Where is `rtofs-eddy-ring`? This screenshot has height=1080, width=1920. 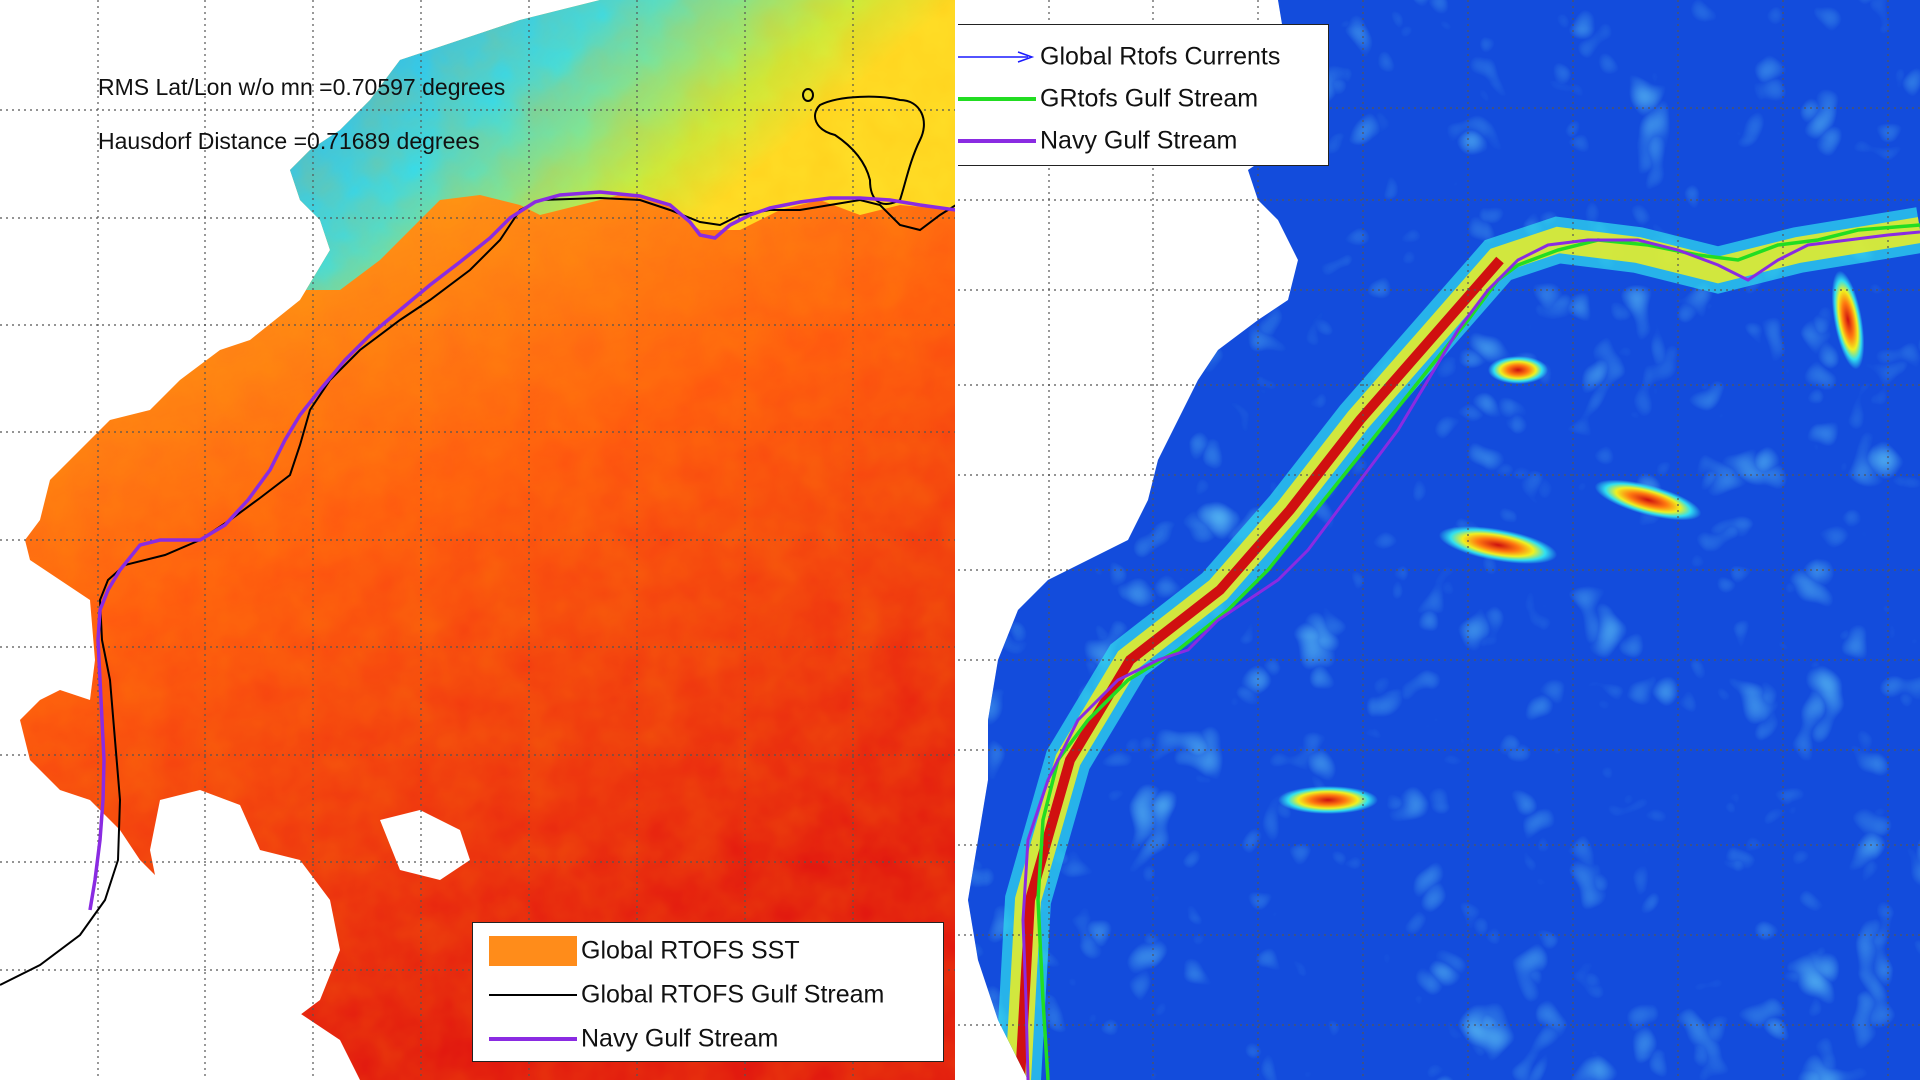
rtofs-eddy-ring is located at coordinates (869, 150).